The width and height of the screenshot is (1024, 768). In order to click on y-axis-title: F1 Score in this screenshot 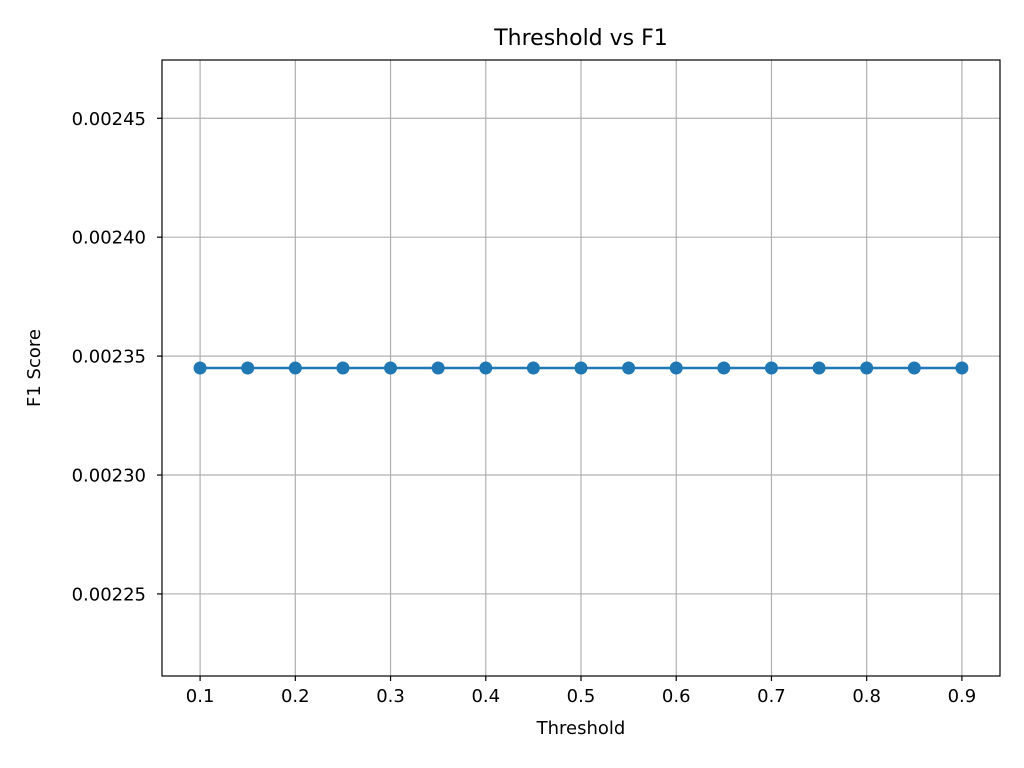, I will do `click(34, 368)`.